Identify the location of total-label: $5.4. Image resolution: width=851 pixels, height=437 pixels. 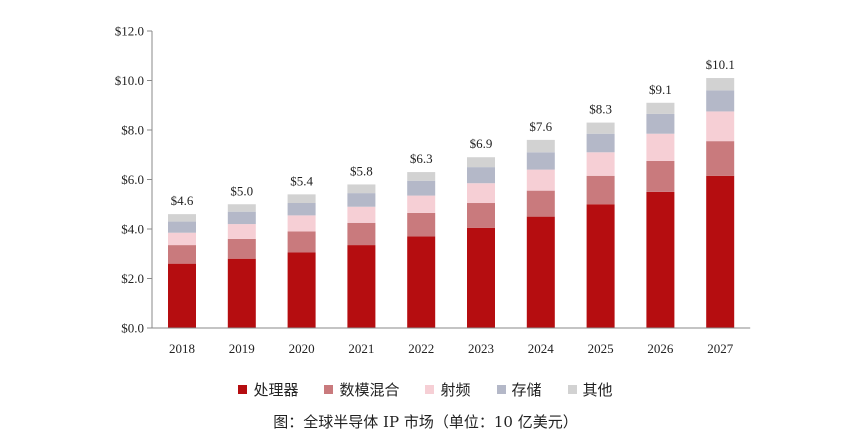
(301, 180).